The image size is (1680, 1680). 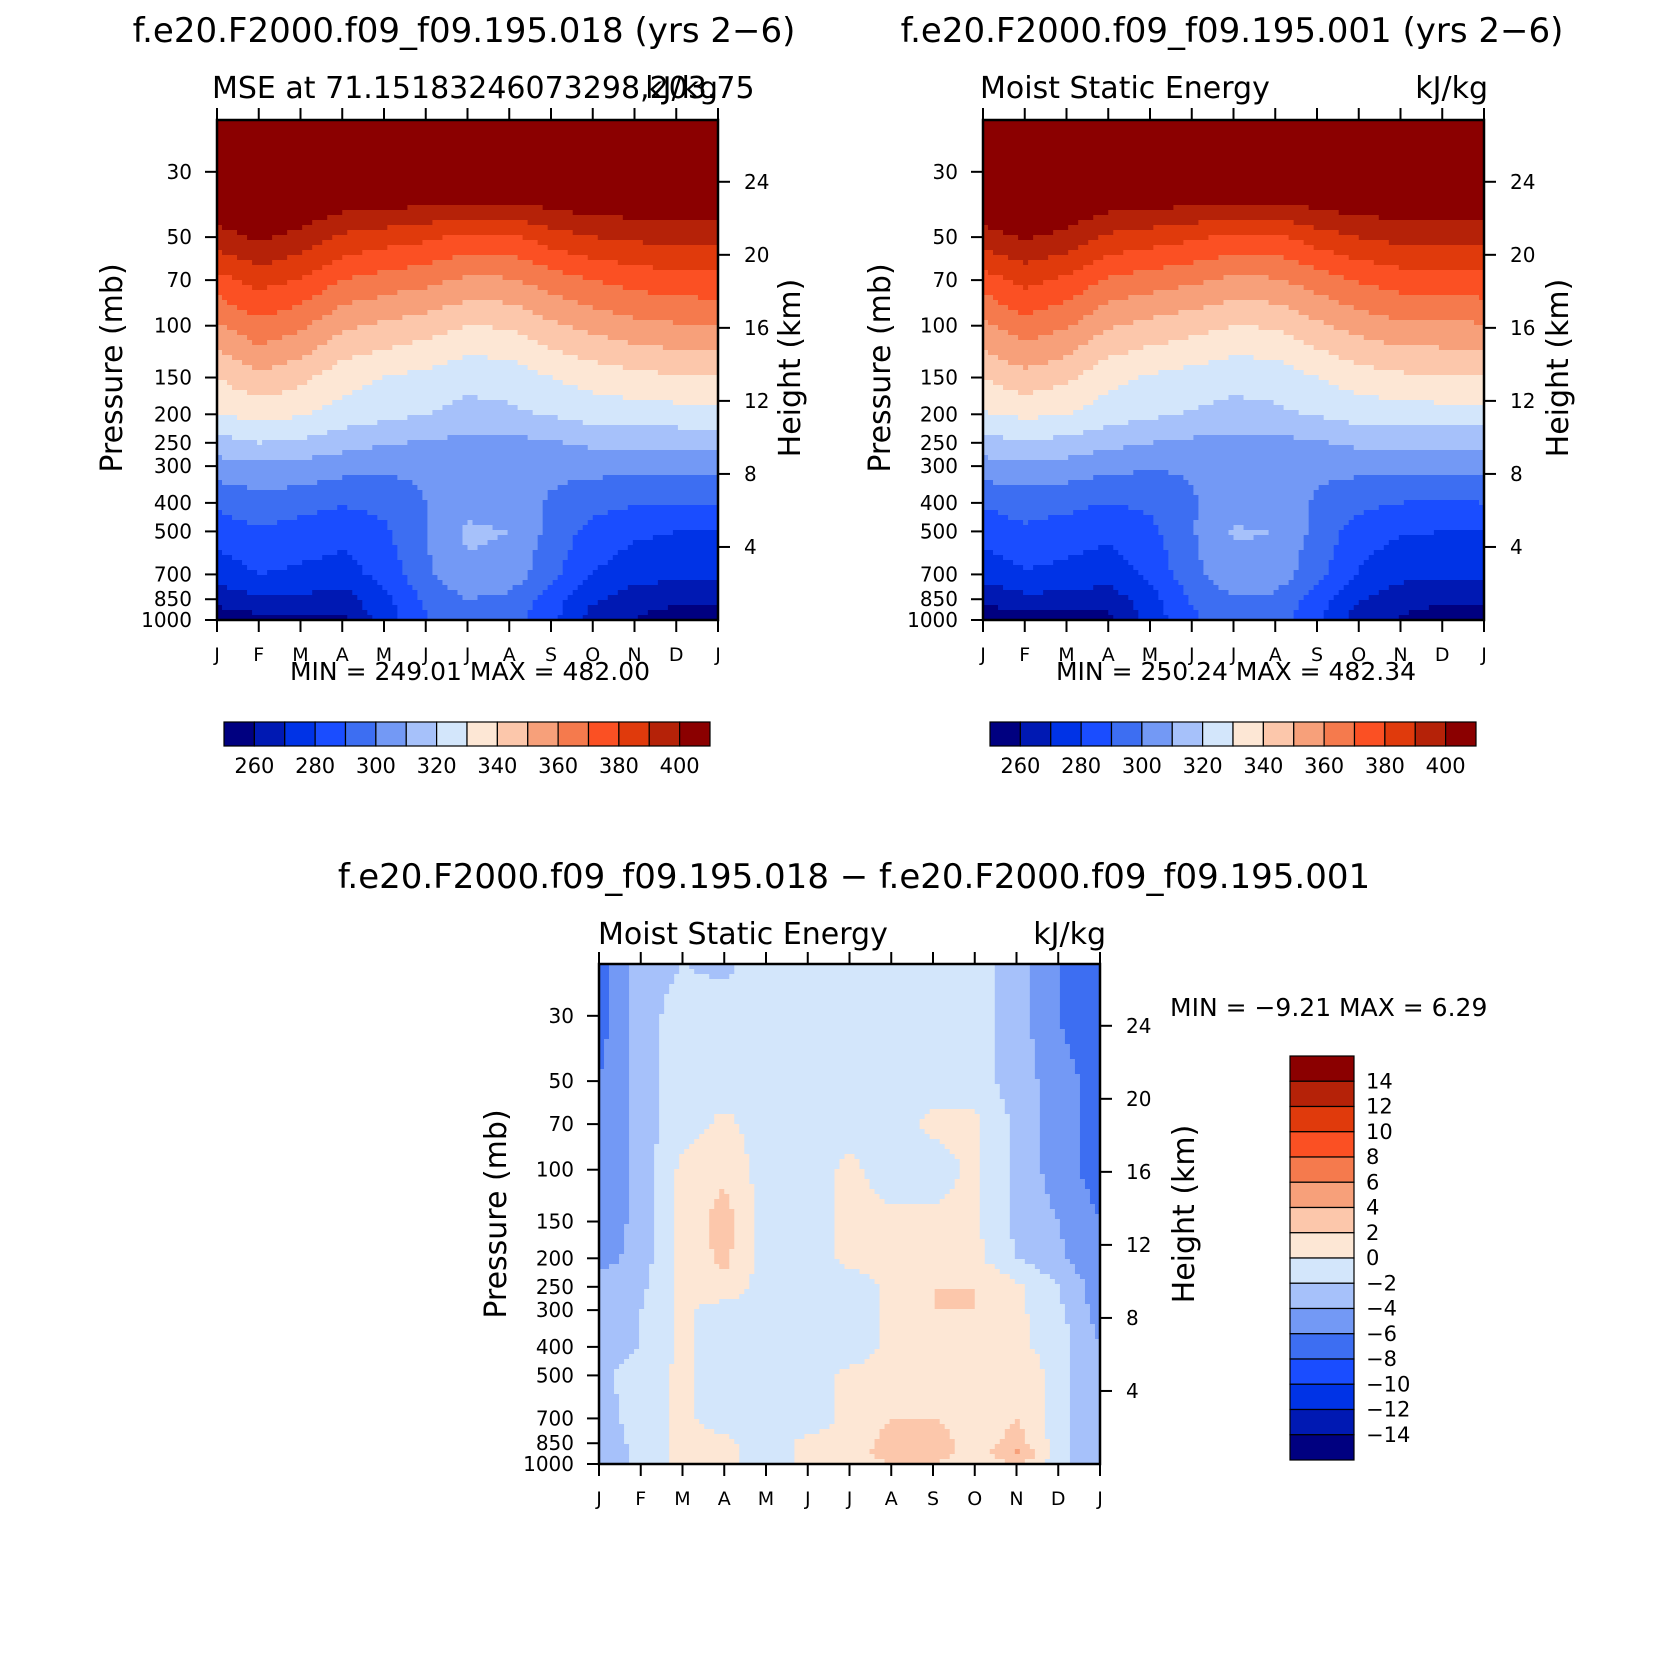 What do you see at coordinates (724, 1499) in the screenshot?
I see `x-tick-label: A` at bounding box center [724, 1499].